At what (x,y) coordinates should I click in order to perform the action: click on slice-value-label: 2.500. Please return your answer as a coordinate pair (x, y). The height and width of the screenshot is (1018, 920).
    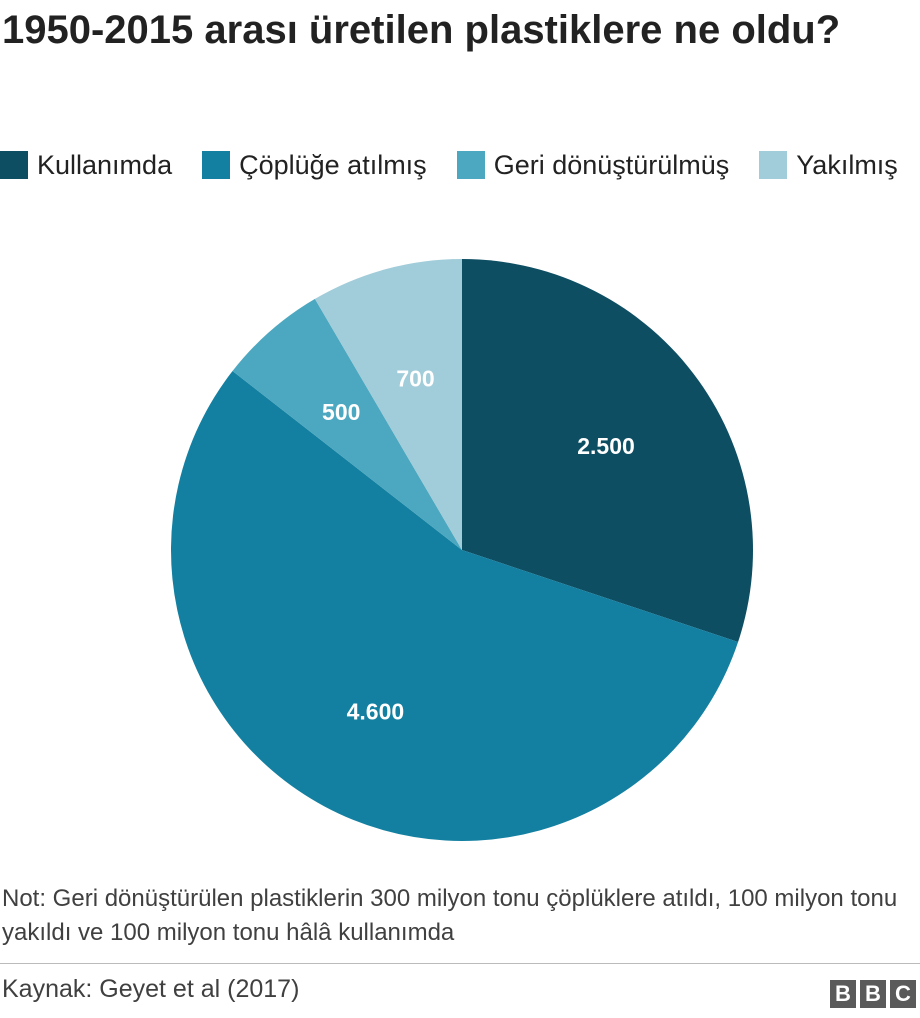
    Looking at the image, I should click on (606, 446).